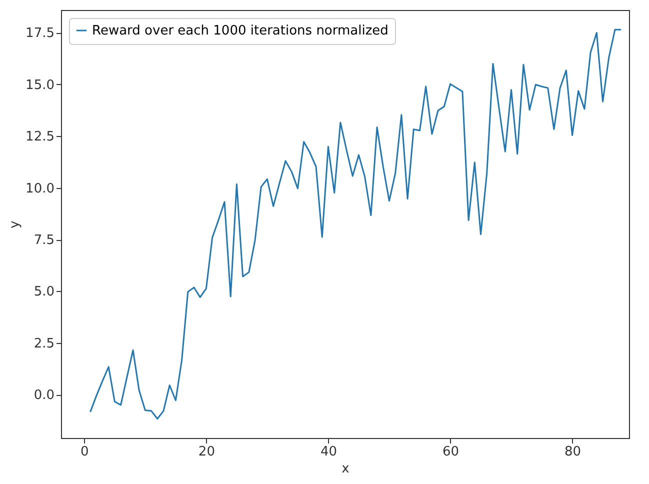 The image size is (649, 484). Describe the element at coordinates (44, 292) in the screenshot. I see `y-tick-label: 5.0` at that location.